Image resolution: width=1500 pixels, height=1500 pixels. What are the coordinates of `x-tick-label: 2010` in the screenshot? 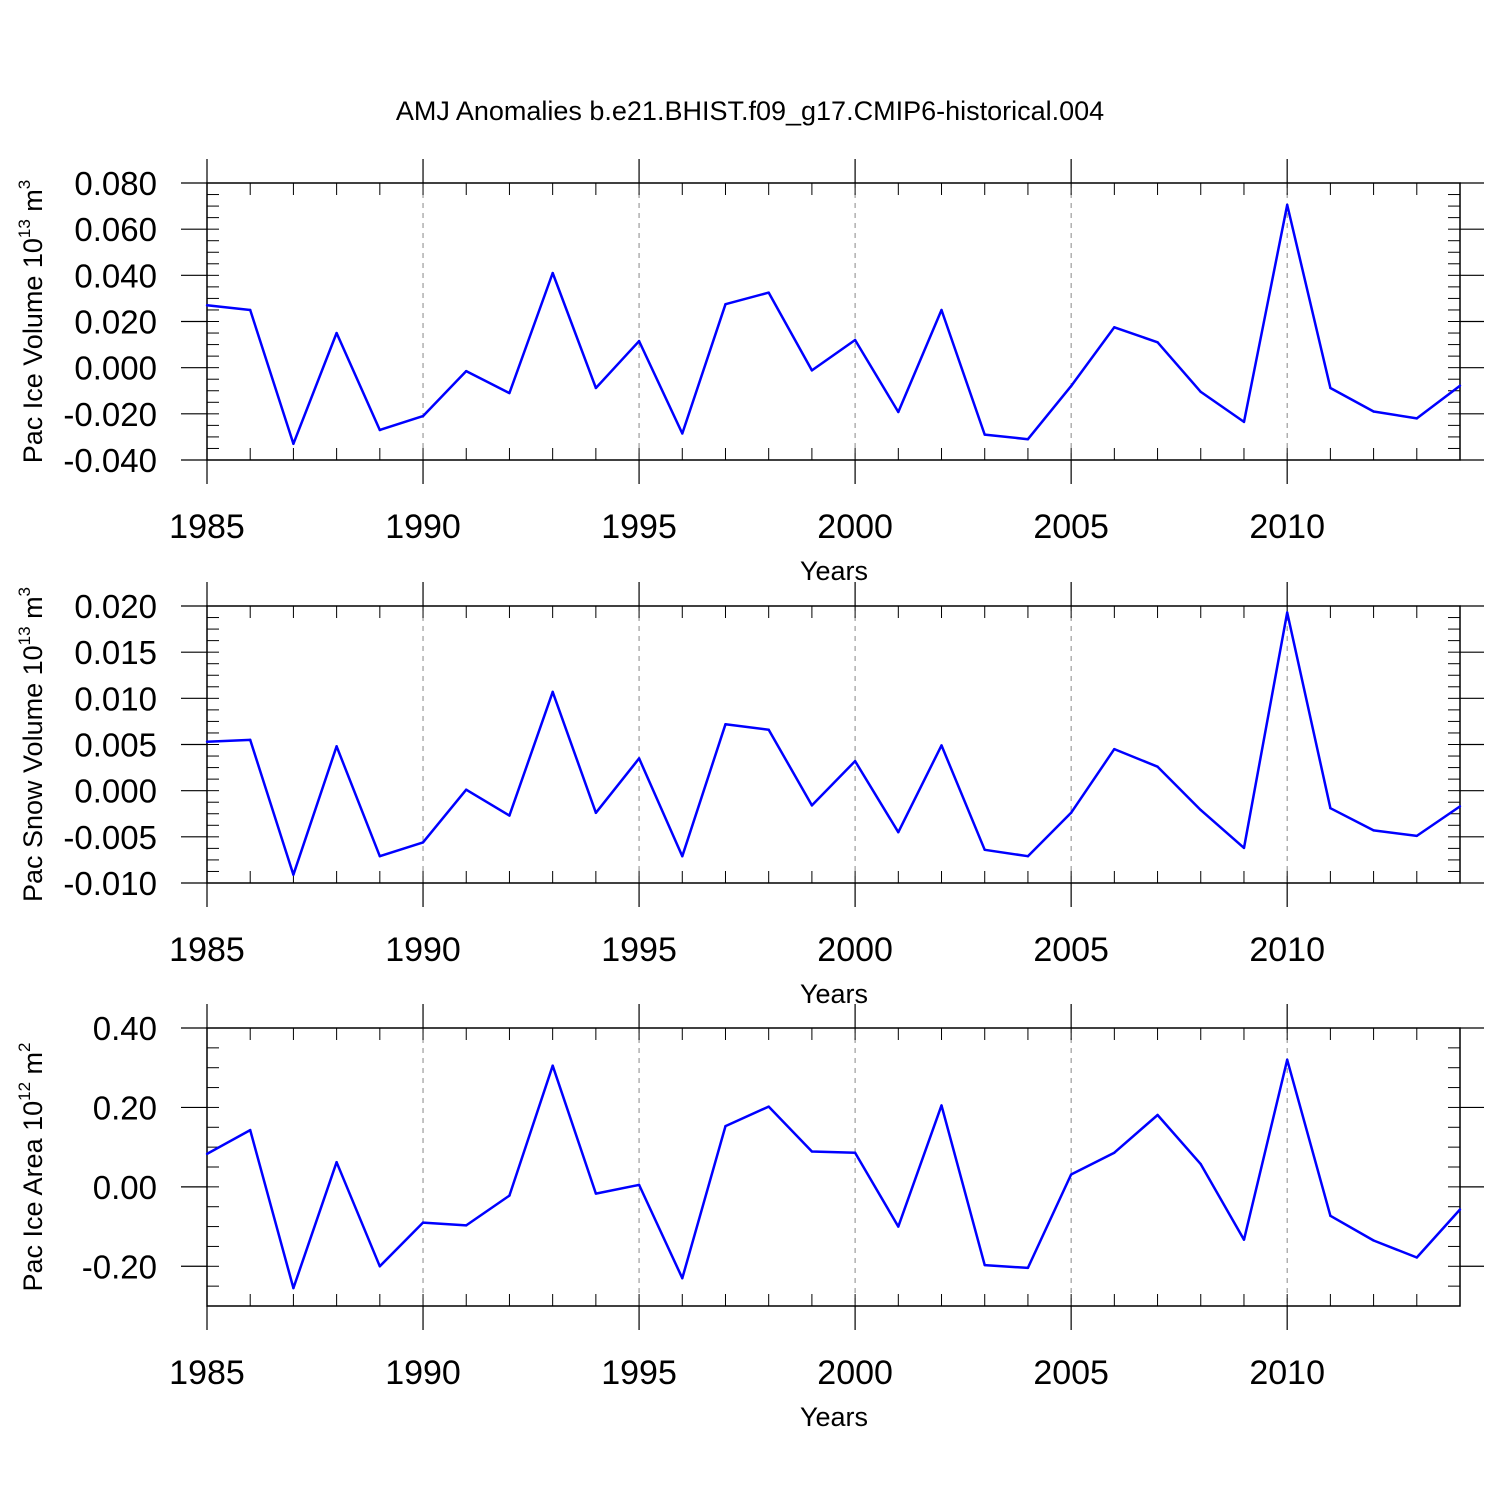 It's located at (1287, 1373).